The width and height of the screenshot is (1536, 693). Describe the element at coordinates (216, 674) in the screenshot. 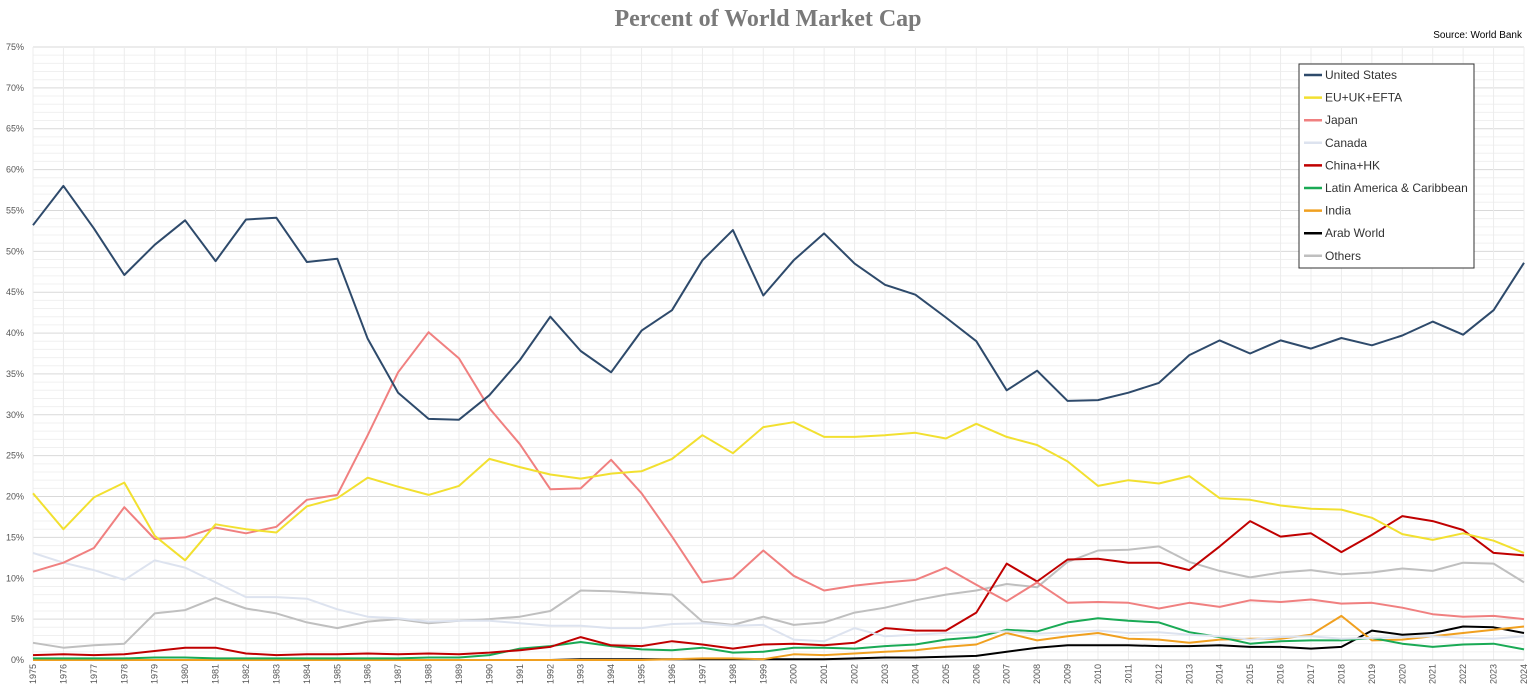

I see `x-tick-label: 1981` at that location.